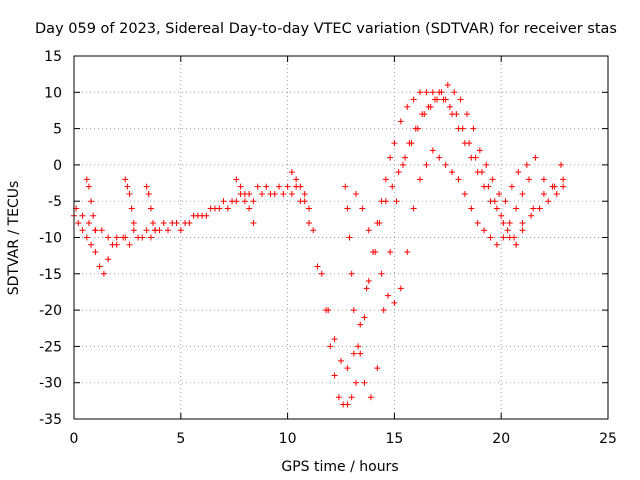  I want to click on y-axis-label: SDTVAR / TECUs, so click(14, 238).